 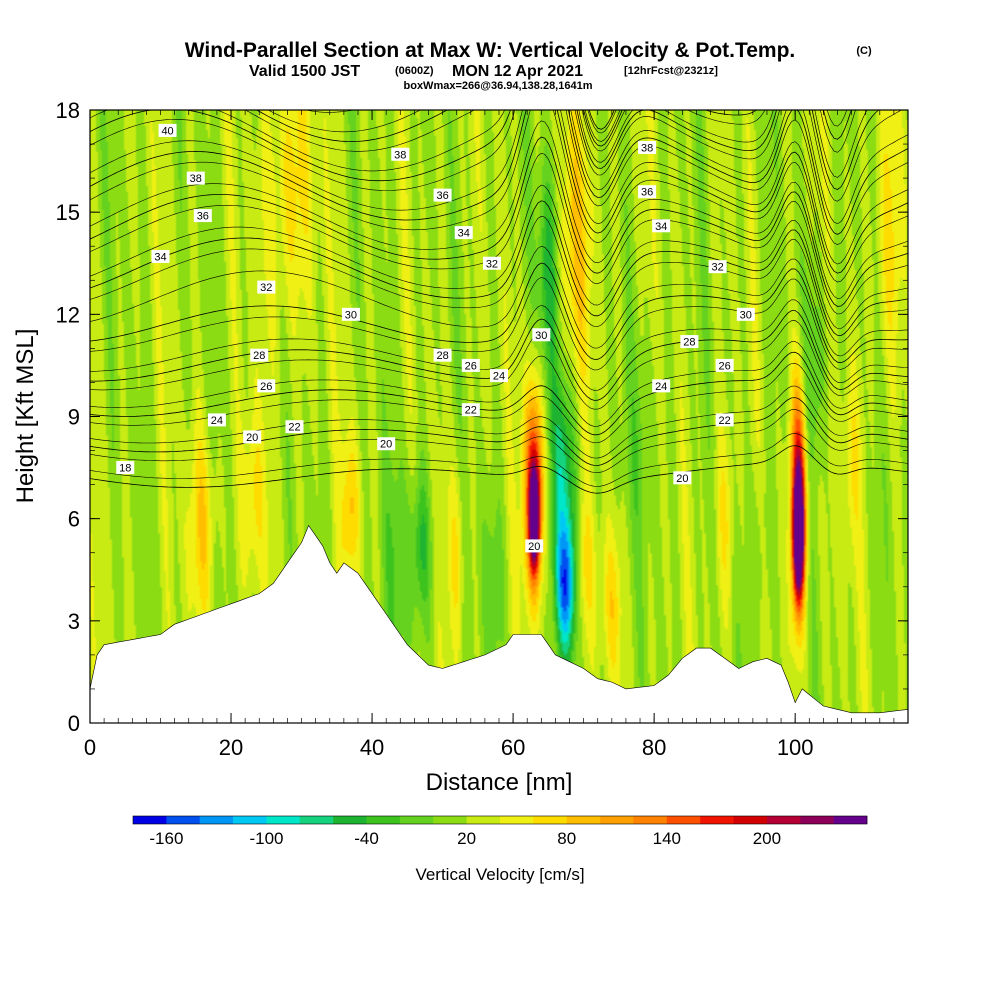 I want to click on contour-label: 26, so click(x=724, y=365).